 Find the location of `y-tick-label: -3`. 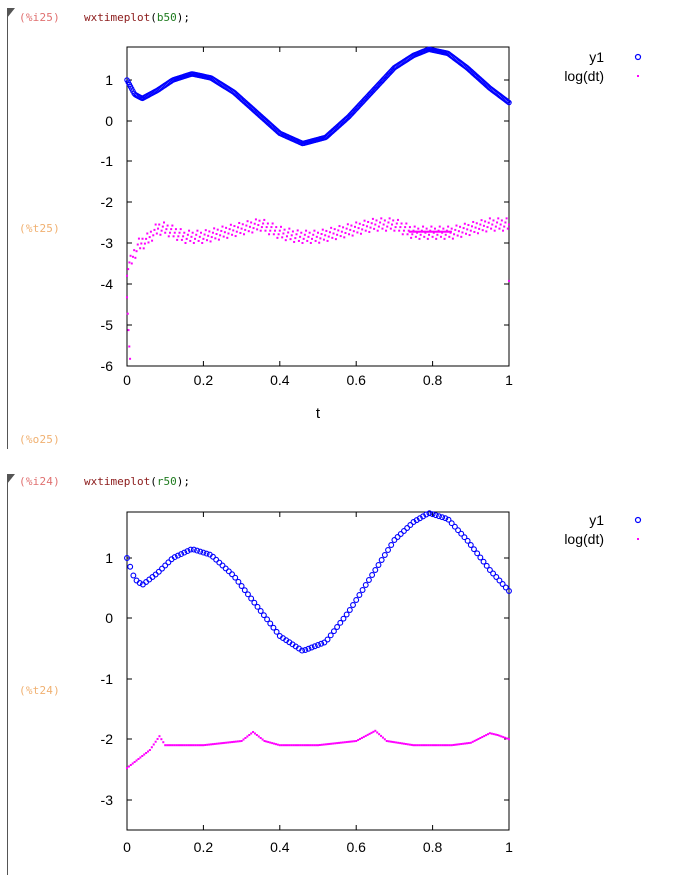

y-tick-label: -3 is located at coordinates (107, 800).